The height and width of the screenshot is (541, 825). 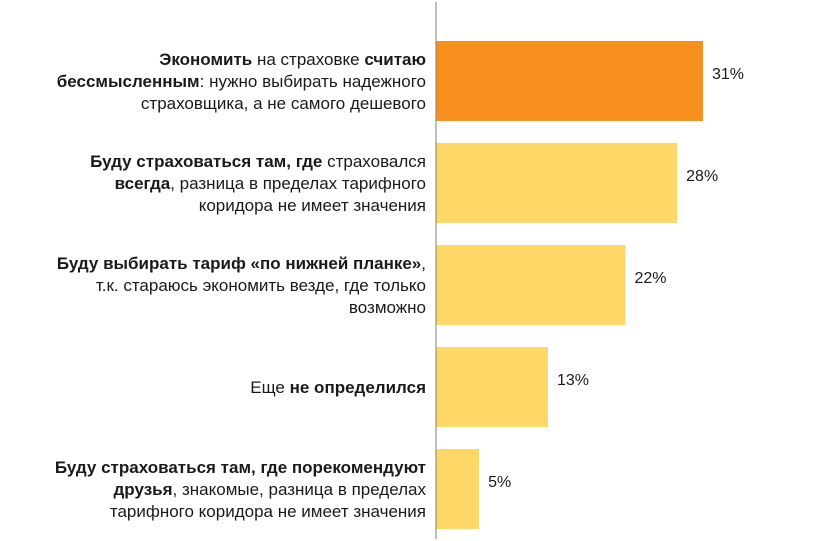 What do you see at coordinates (650, 278) in the screenshot?
I see `value-label-3: 22%` at bounding box center [650, 278].